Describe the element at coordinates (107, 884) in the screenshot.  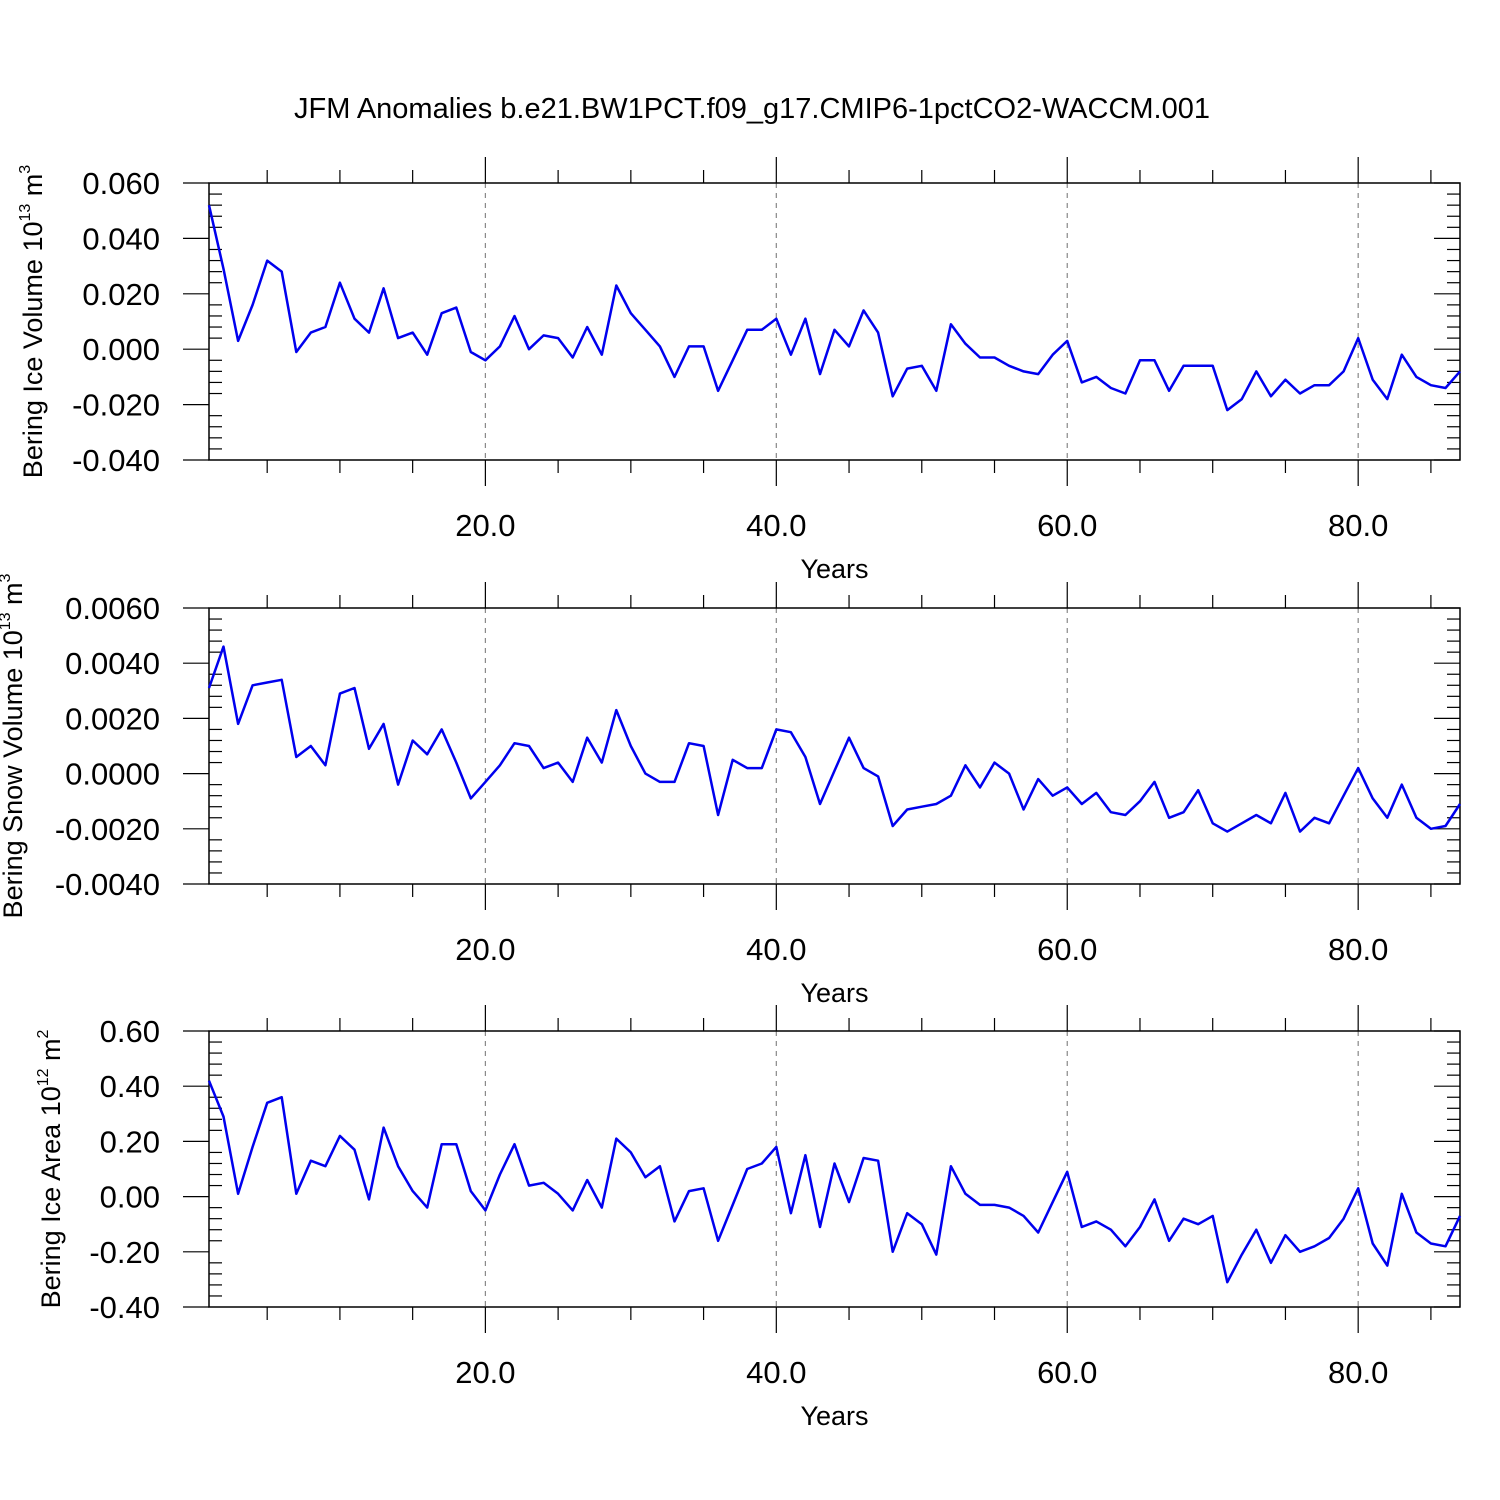
I see `y-tick-label: -0.0040` at that location.